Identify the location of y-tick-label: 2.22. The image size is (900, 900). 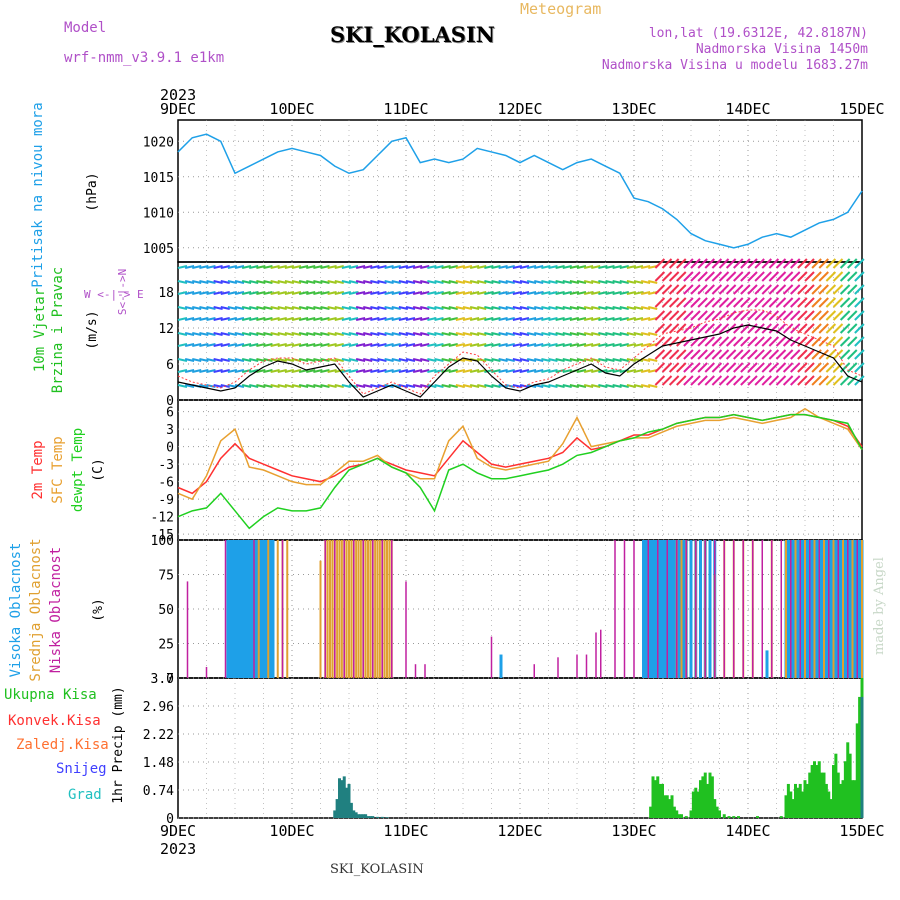
(158, 735).